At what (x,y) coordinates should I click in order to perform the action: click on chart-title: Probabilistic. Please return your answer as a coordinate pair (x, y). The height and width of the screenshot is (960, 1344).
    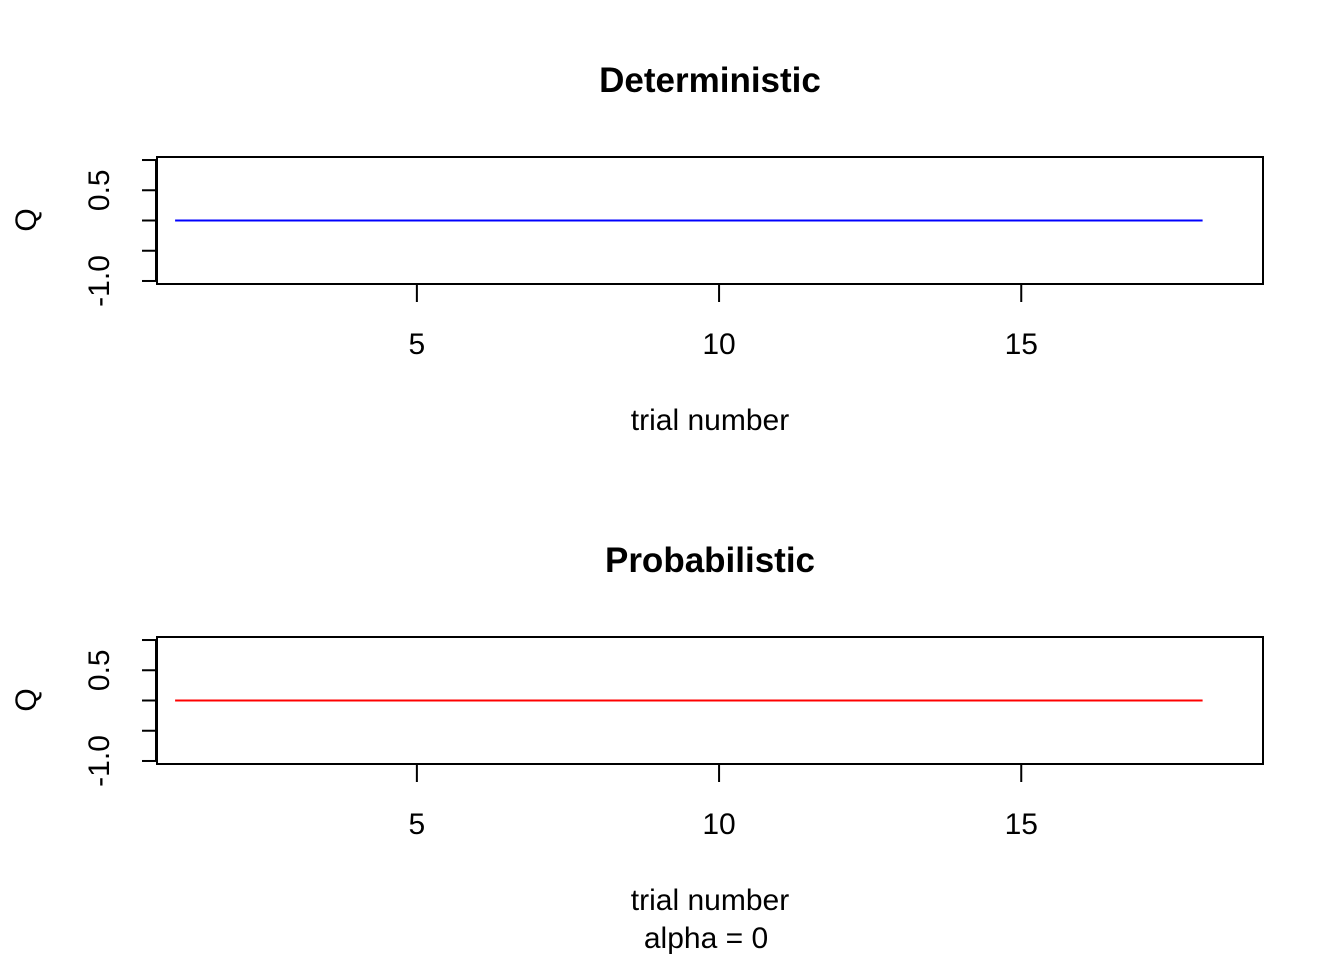
    Looking at the image, I should click on (710, 560).